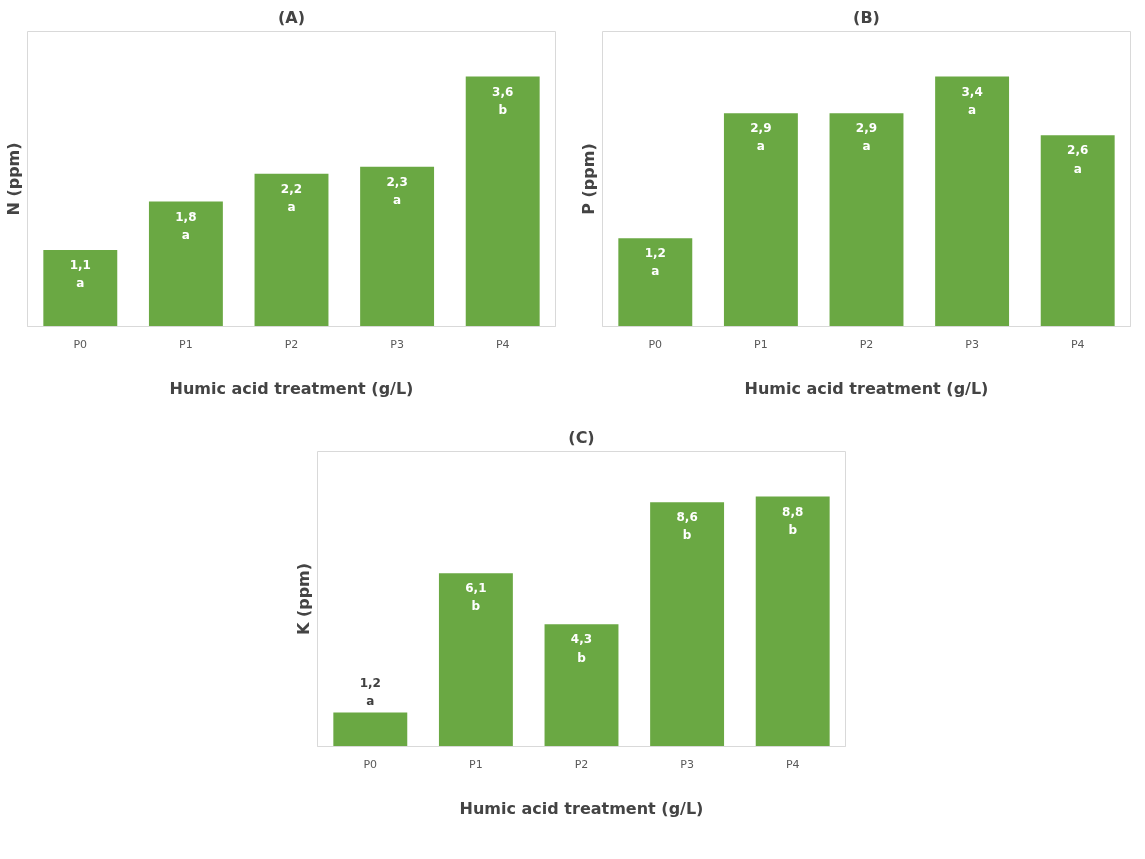  What do you see at coordinates (503, 100) in the screenshot?
I see `data-label: 3,6 b` at bounding box center [503, 100].